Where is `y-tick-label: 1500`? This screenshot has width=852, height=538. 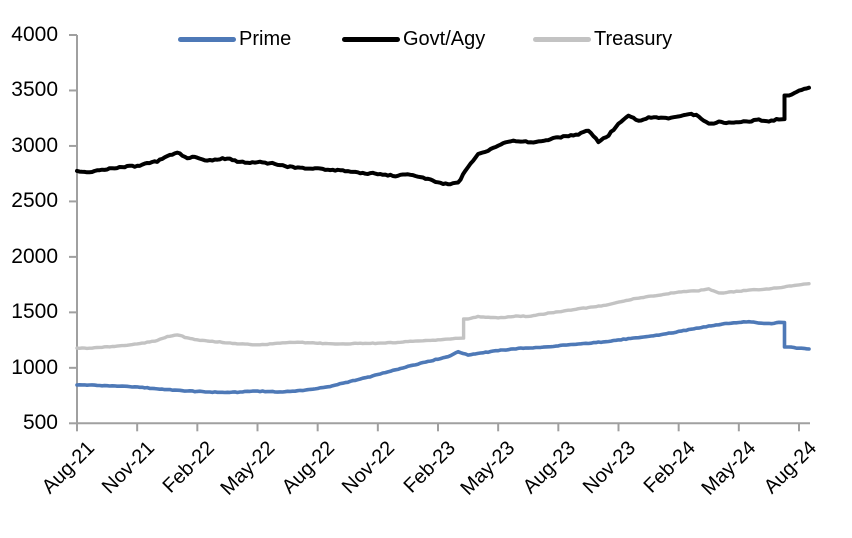
y-tick-label: 1500 is located at coordinates (34, 312).